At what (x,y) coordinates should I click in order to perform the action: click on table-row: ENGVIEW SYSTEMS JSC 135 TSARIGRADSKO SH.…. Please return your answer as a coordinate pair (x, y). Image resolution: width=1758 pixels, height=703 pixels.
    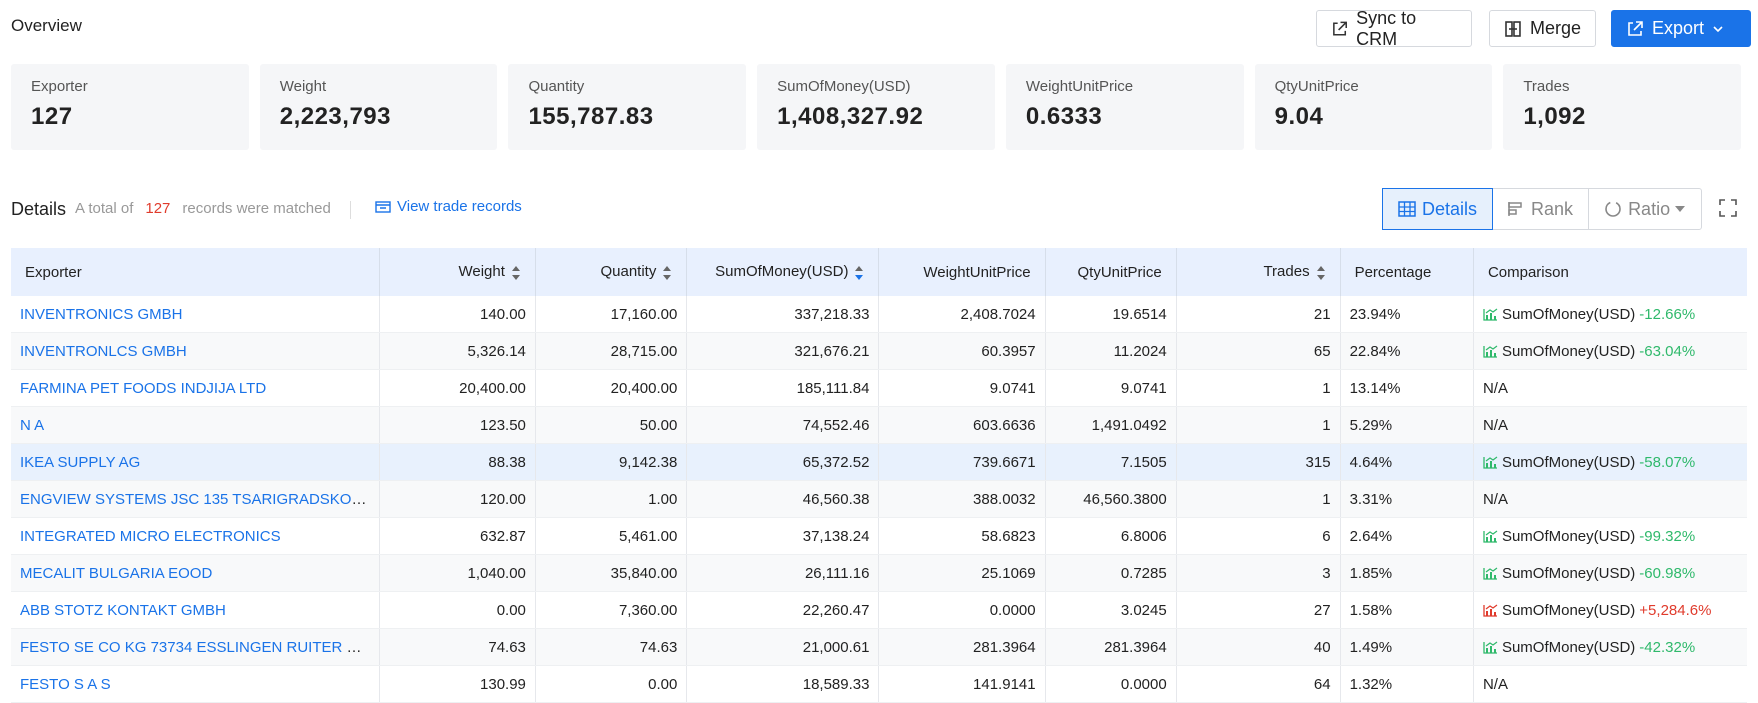
    Looking at the image, I should click on (879, 499).